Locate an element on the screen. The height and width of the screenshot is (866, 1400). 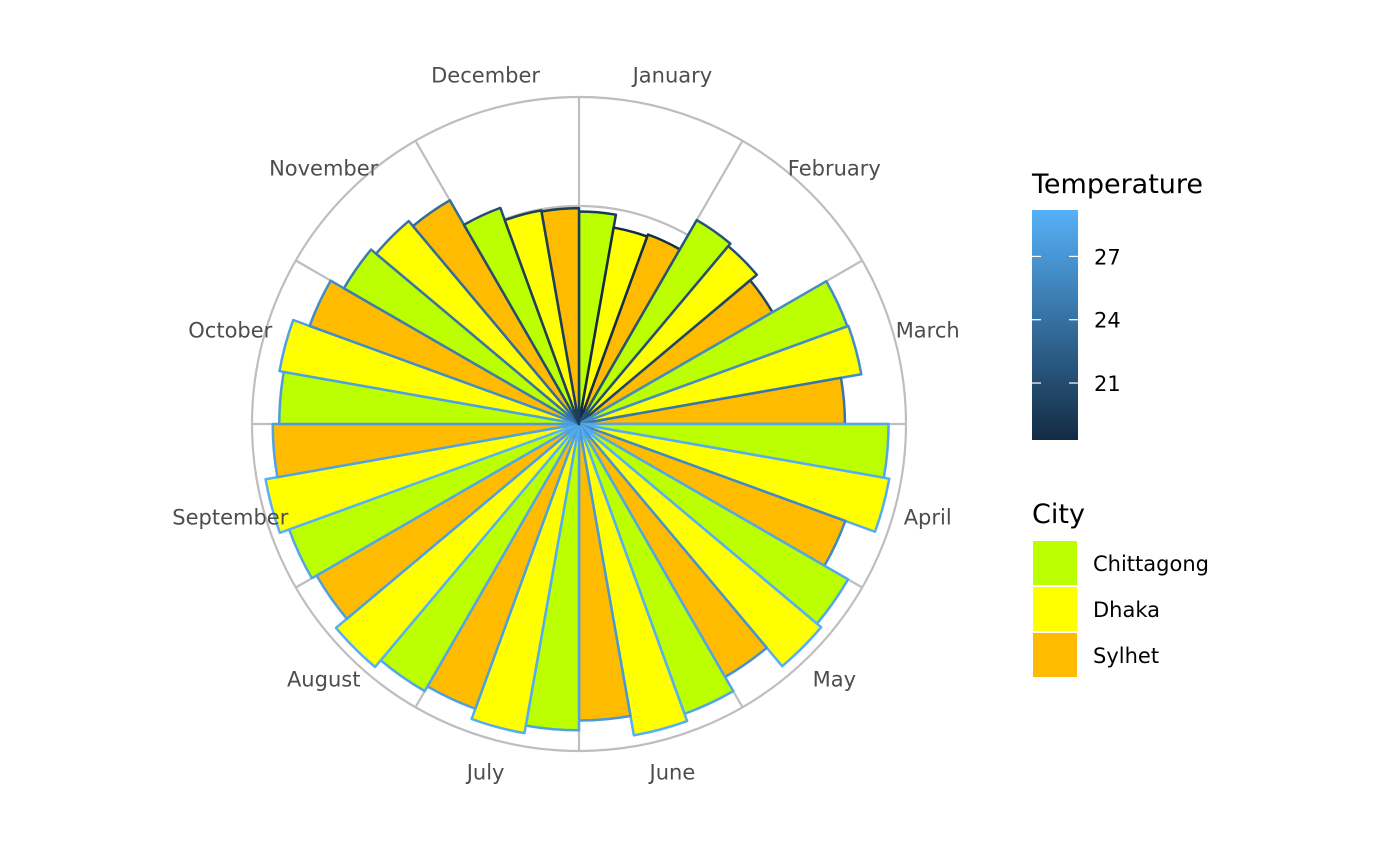
city-legend-label-dhaka: Dhaka is located at coordinates (1126, 610).